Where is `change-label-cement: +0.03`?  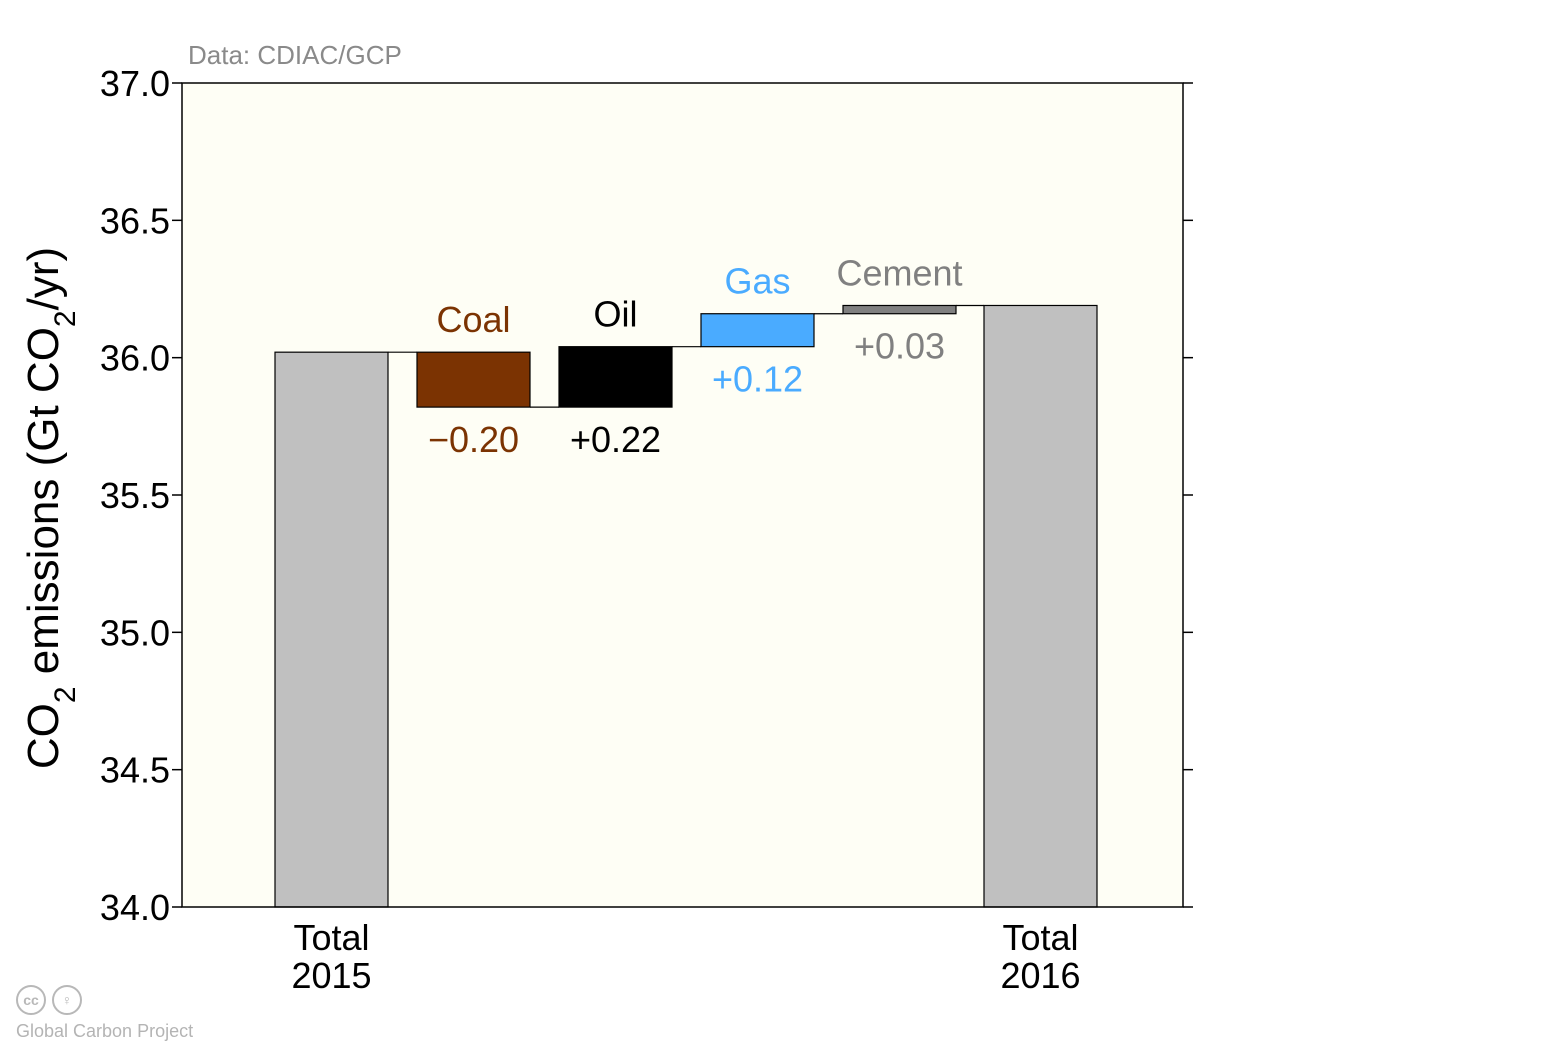
change-label-cement: +0.03 is located at coordinates (899, 346).